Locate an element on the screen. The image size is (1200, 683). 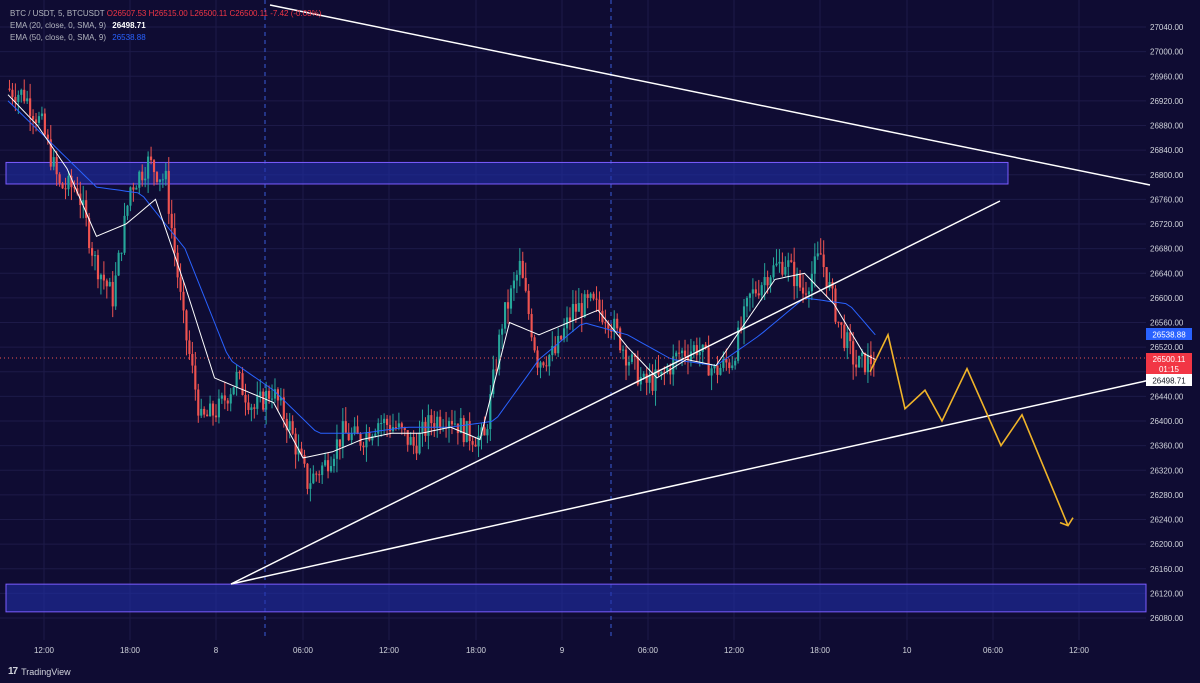
legend-ema20-row: EMA (20, close, 0, SMA, 9) 26498.71 is located at coordinates (165, 26).